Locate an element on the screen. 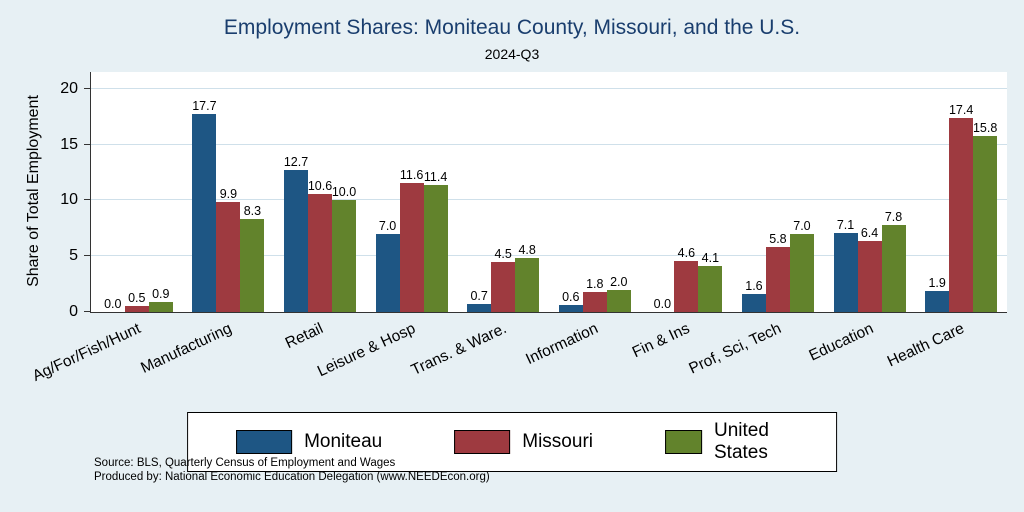 The height and width of the screenshot is (512, 1024). bar-value-label: 1.8 is located at coordinates (595, 283).